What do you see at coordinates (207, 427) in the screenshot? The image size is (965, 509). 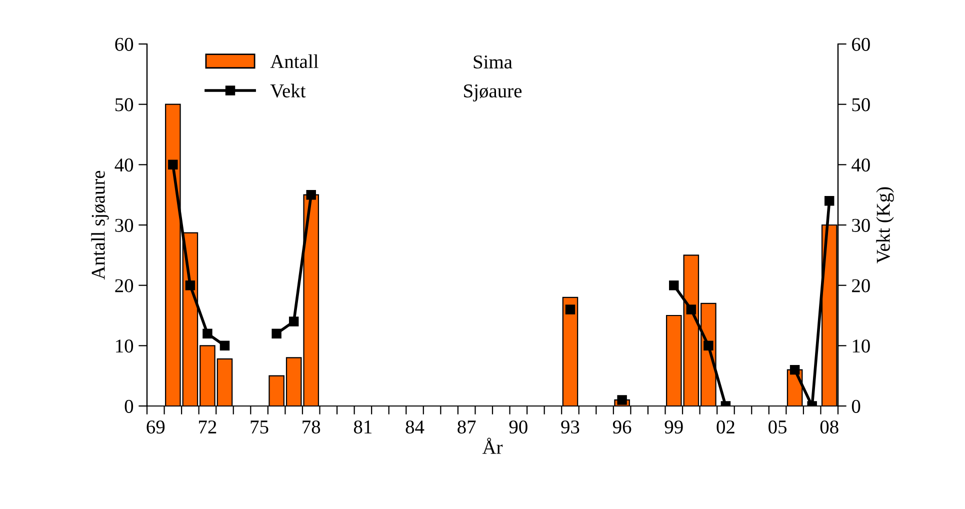 I see `x-tick-label: 72` at bounding box center [207, 427].